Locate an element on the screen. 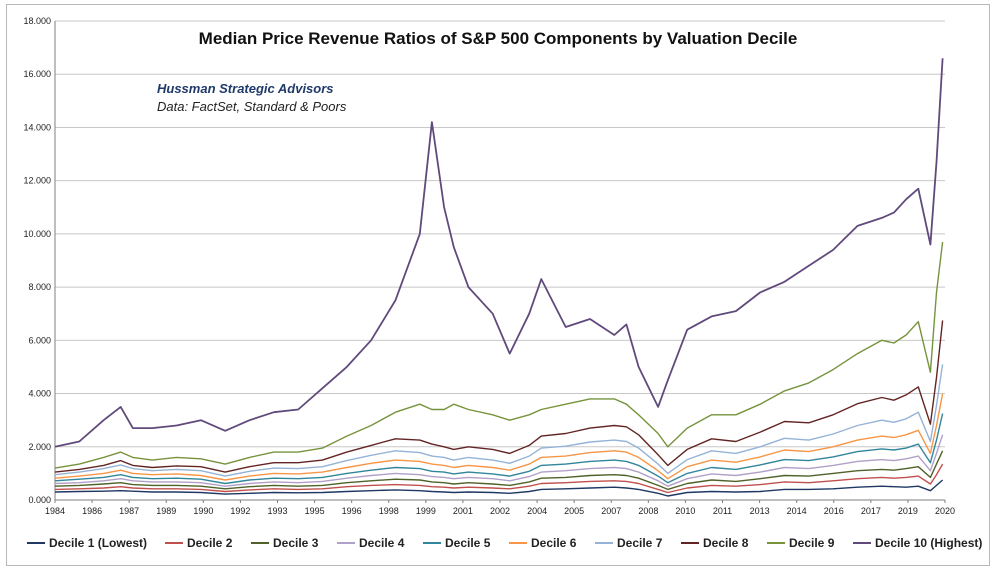  legend-label: Decile 7 is located at coordinates (640, 543).